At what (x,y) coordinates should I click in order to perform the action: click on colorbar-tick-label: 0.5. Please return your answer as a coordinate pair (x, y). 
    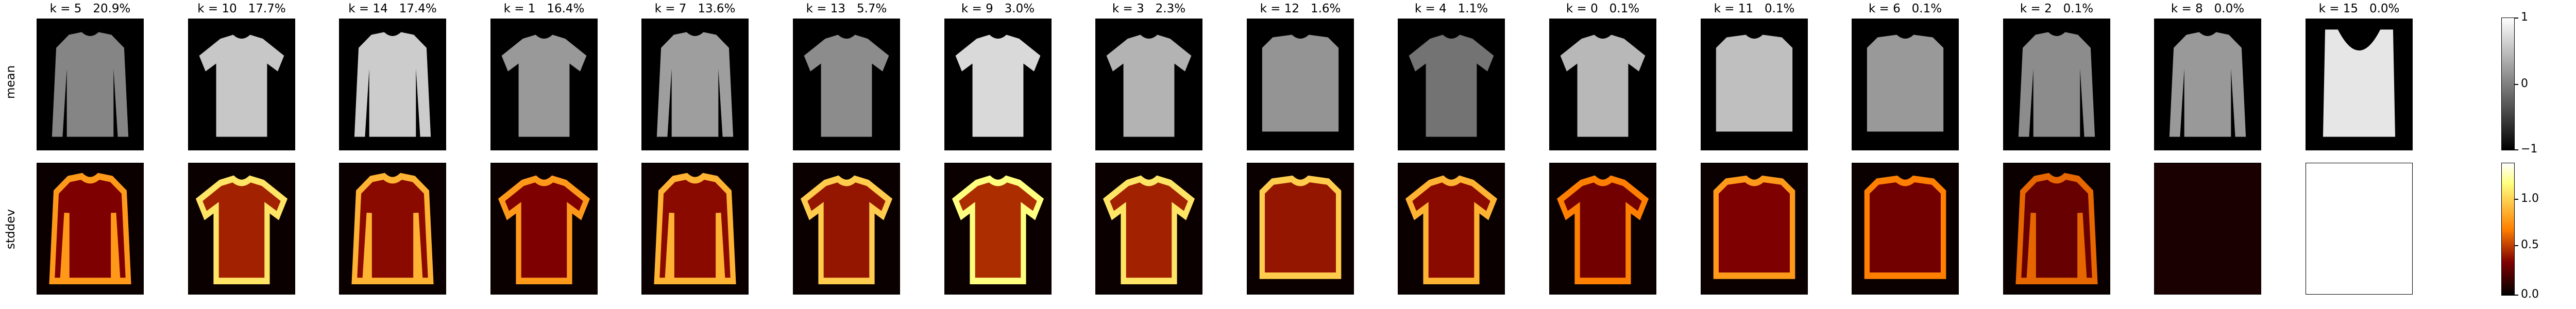
    Looking at the image, I should click on (2530, 244).